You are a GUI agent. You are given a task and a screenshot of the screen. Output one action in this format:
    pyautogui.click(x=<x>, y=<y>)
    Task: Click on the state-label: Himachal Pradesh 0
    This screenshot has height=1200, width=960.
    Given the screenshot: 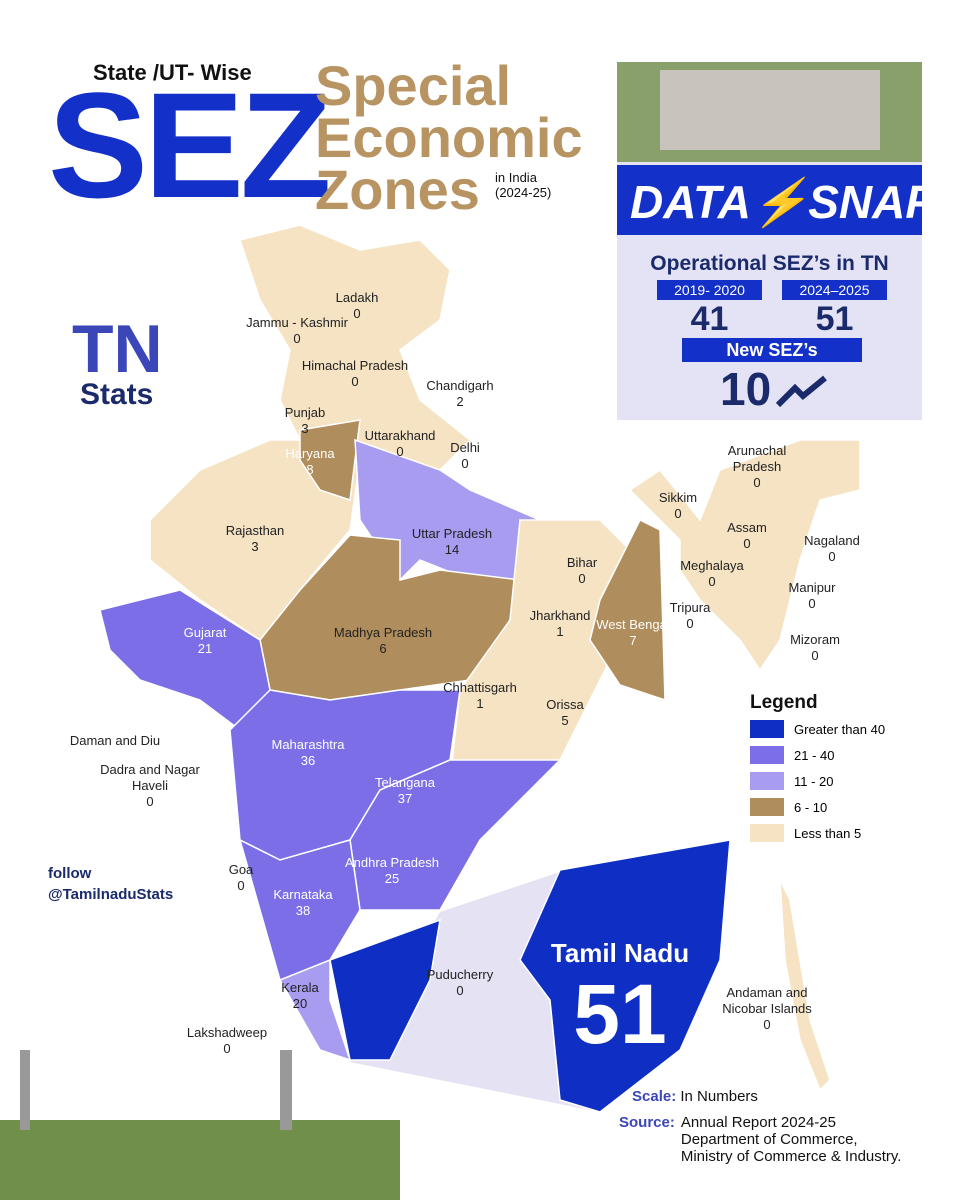 What is the action you would take?
    pyautogui.click(x=355, y=374)
    